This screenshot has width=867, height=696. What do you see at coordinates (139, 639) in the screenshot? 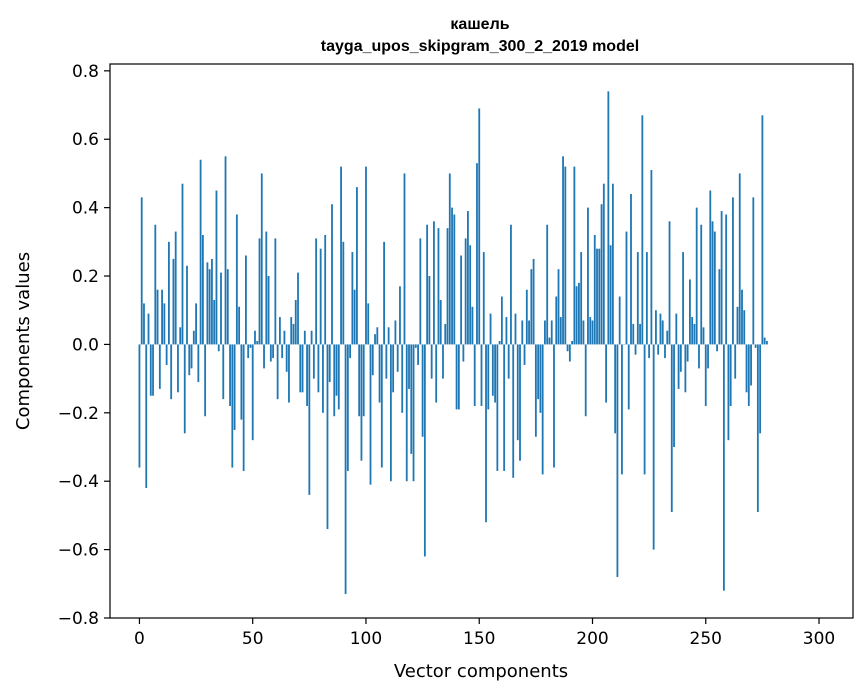
I see `x-tick-label-0: 0` at bounding box center [139, 639].